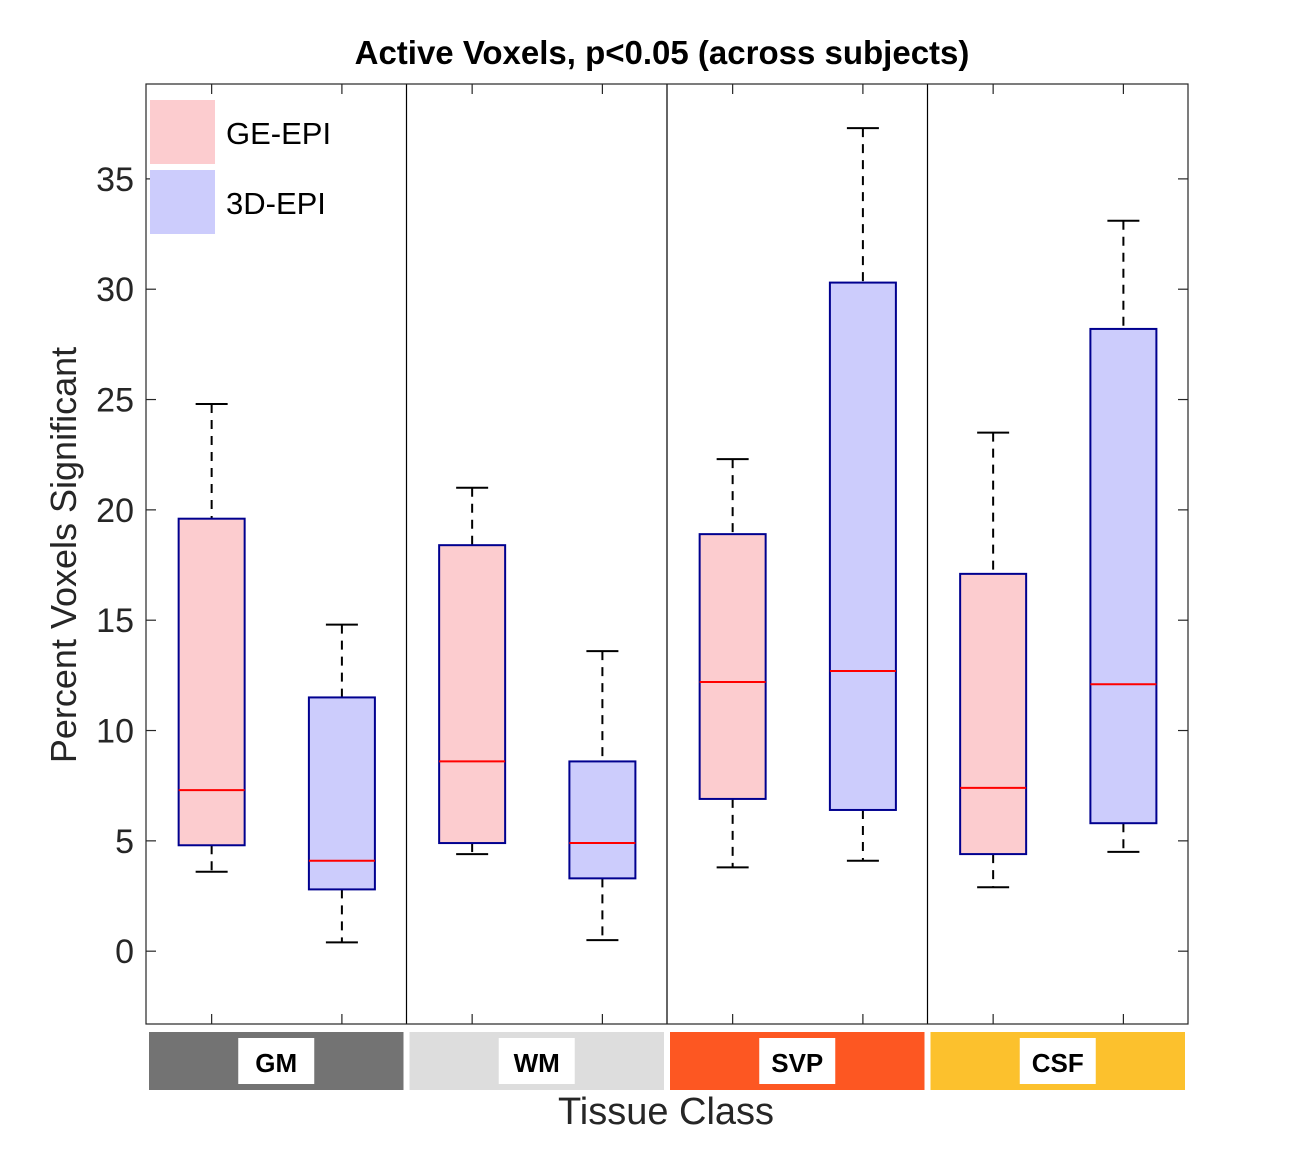  Describe the element at coordinates (182, 132) in the screenshot. I see `legend-swatch-ge-epi` at that location.